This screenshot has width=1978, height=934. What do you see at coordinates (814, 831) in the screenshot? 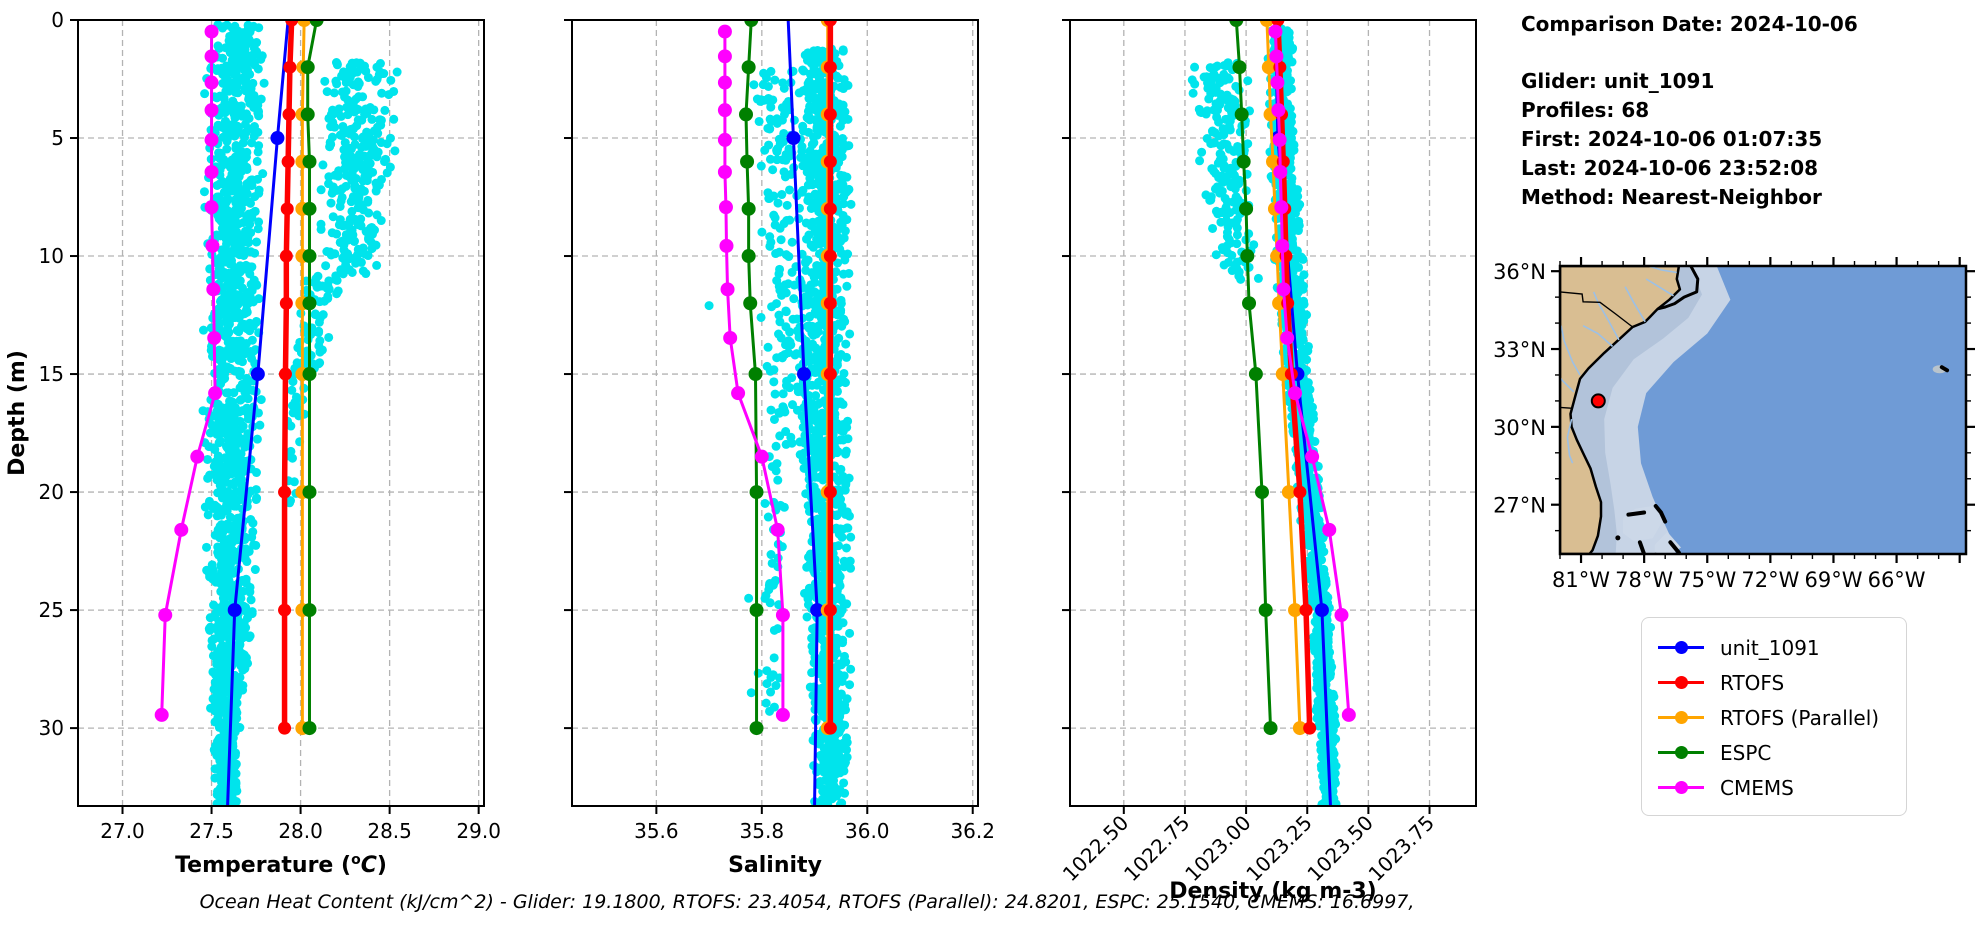
I see `x-tick-labels: 35.6 35.8 36.0 36.2` at bounding box center [814, 831].